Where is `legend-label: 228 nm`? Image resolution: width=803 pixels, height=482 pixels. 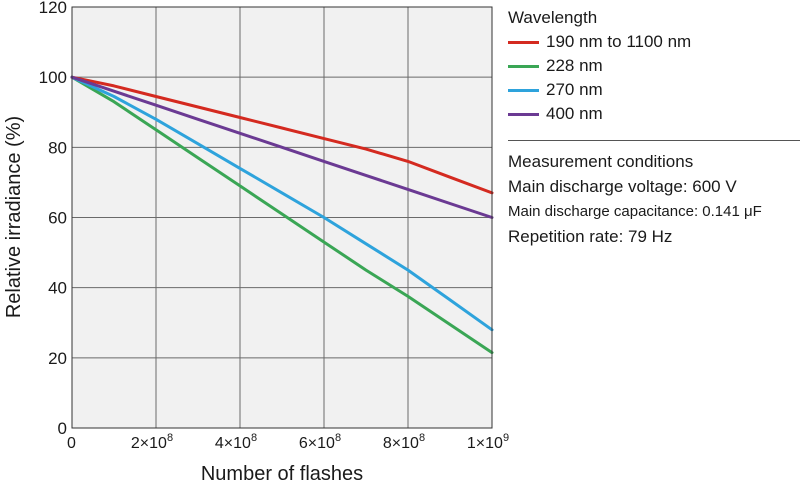
legend-label: 228 nm is located at coordinates (574, 65).